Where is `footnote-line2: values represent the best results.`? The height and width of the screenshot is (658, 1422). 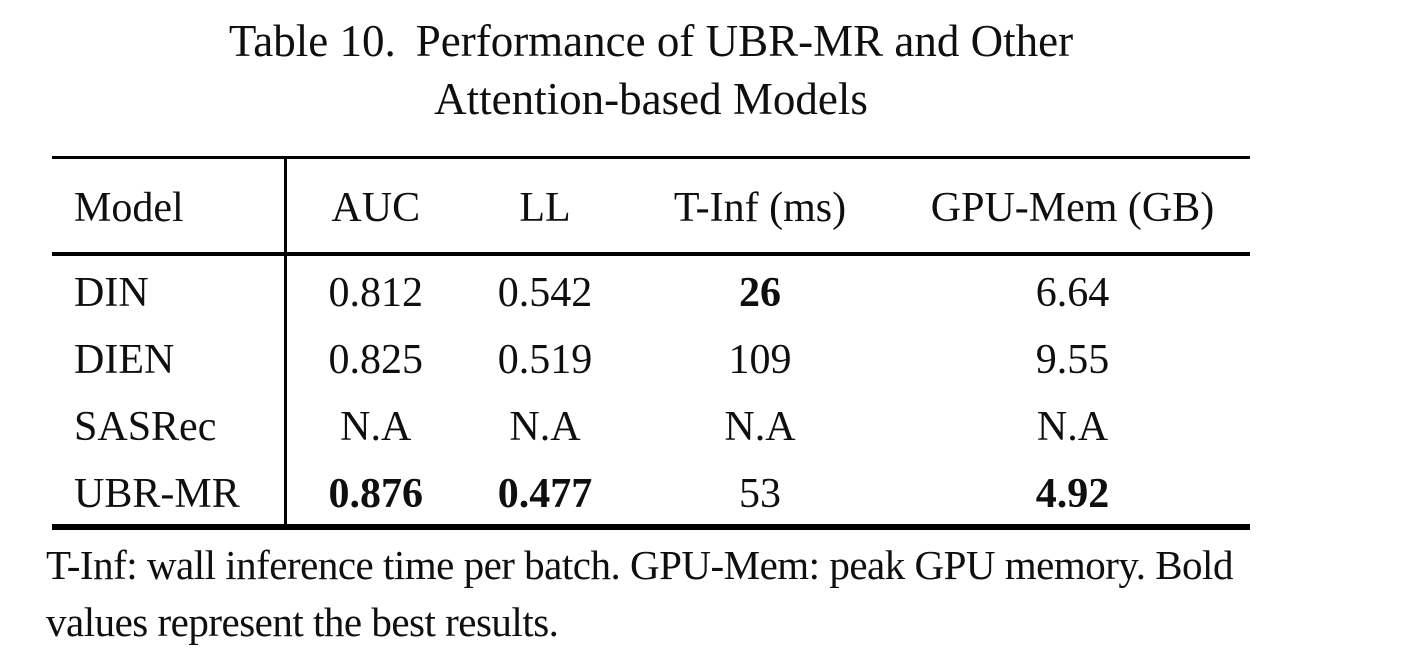
footnote-line2: values represent the best results. is located at coordinates (302, 622).